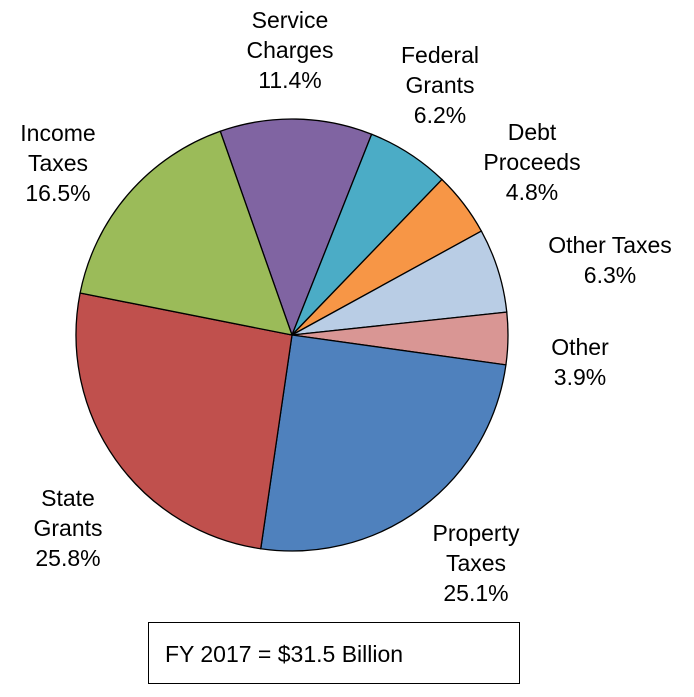  I want to click on category-name: Federal Grants, so click(440, 70).